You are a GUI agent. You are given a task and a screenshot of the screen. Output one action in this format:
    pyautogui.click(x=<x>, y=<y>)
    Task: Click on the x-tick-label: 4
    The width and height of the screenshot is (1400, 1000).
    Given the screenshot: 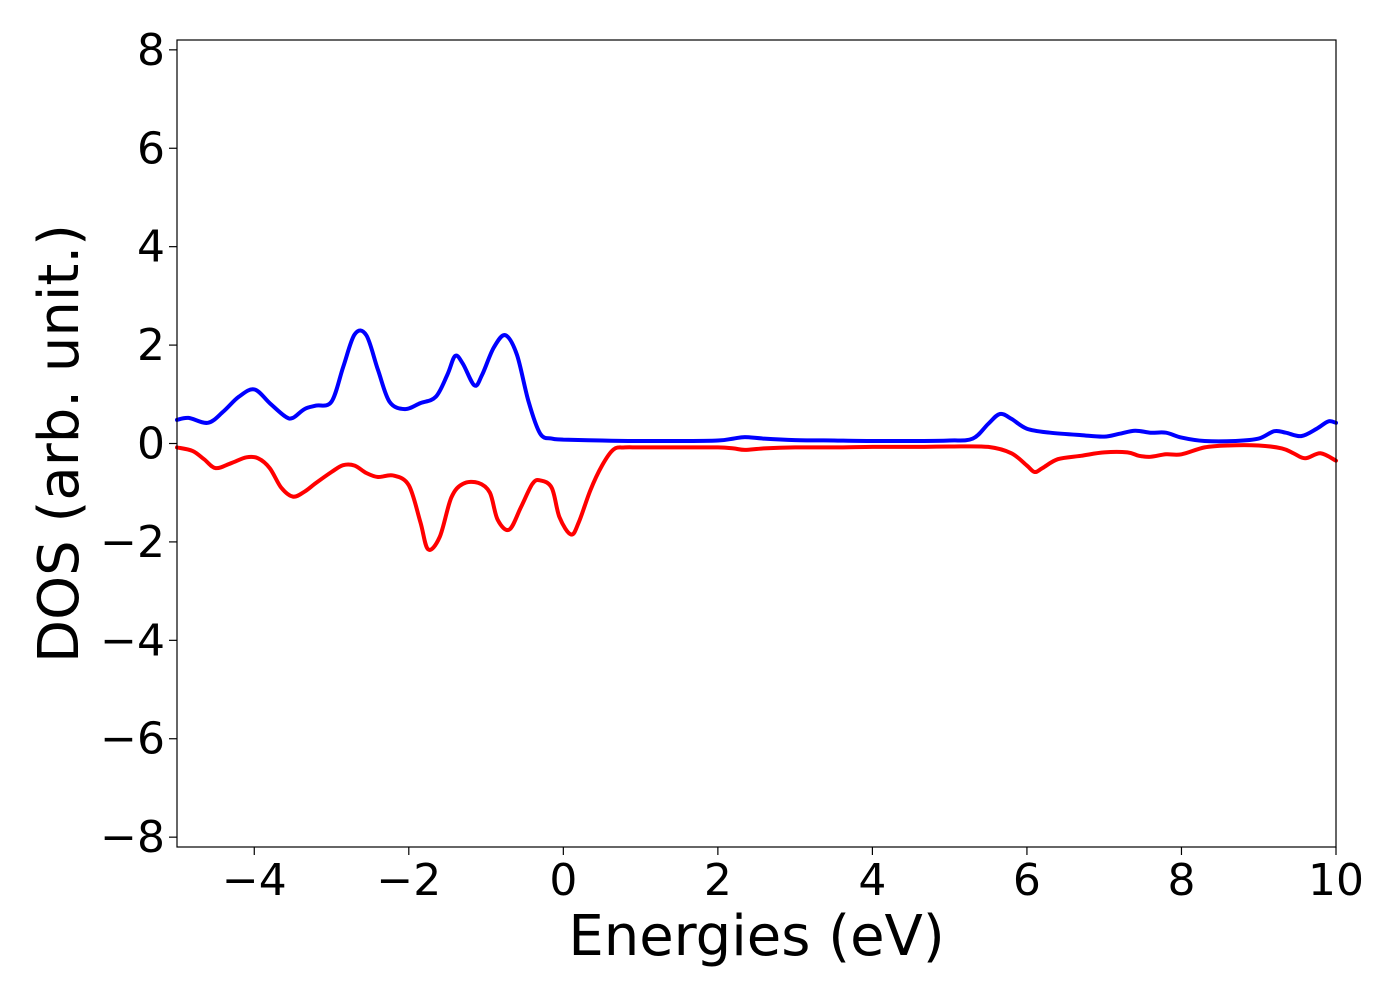 What is the action you would take?
    pyautogui.click(x=872, y=880)
    